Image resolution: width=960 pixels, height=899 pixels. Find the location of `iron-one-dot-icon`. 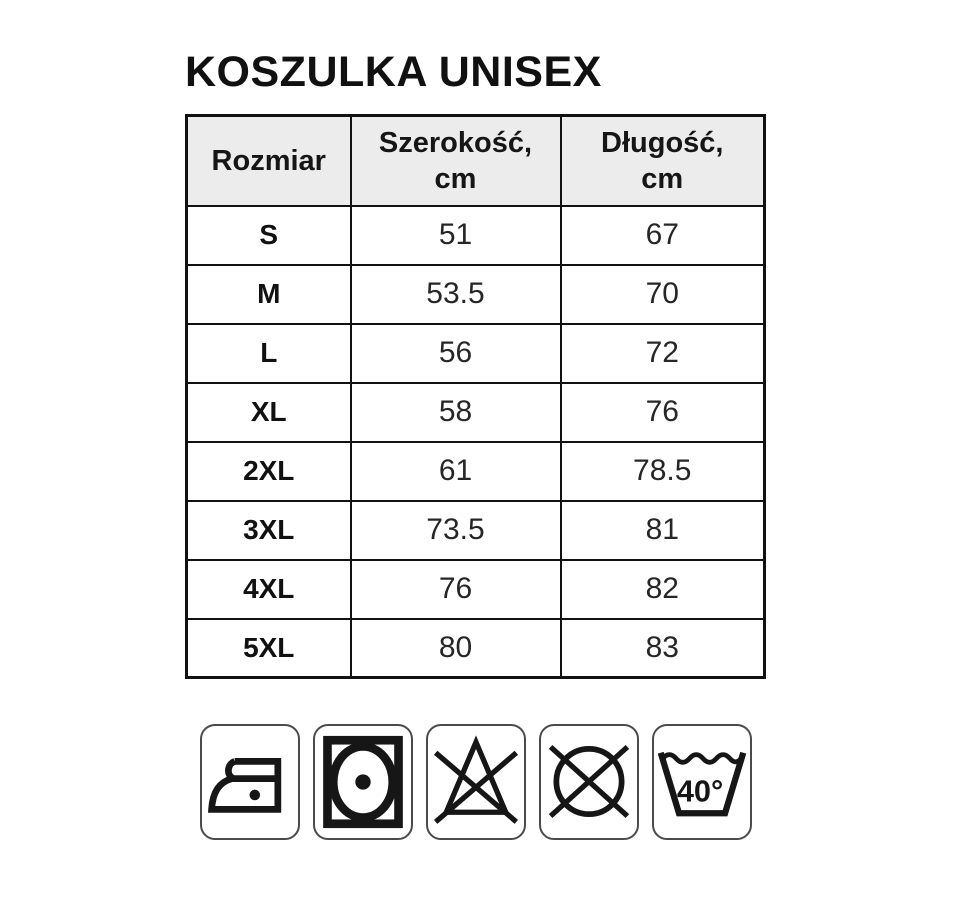

iron-one-dot-icon is located at coordinates (250, 782).